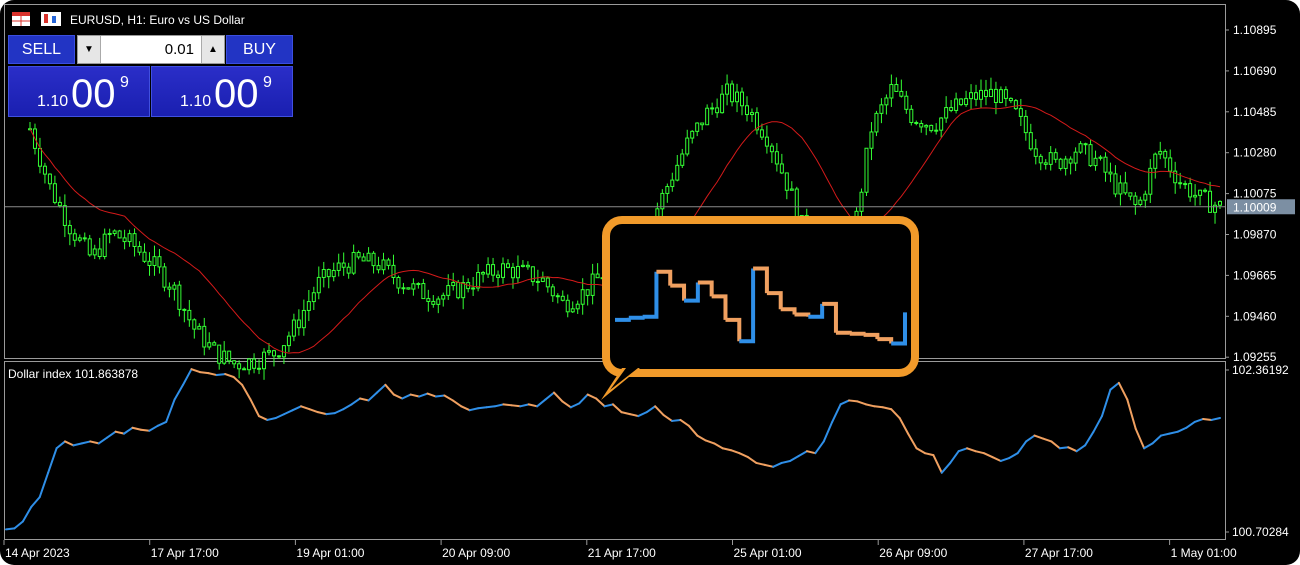 The image size is (1300, 565). Describe the element at coordinates (79, 91) in the screenshot. I see `sell-price-button: 1.10 00 9` at that location.